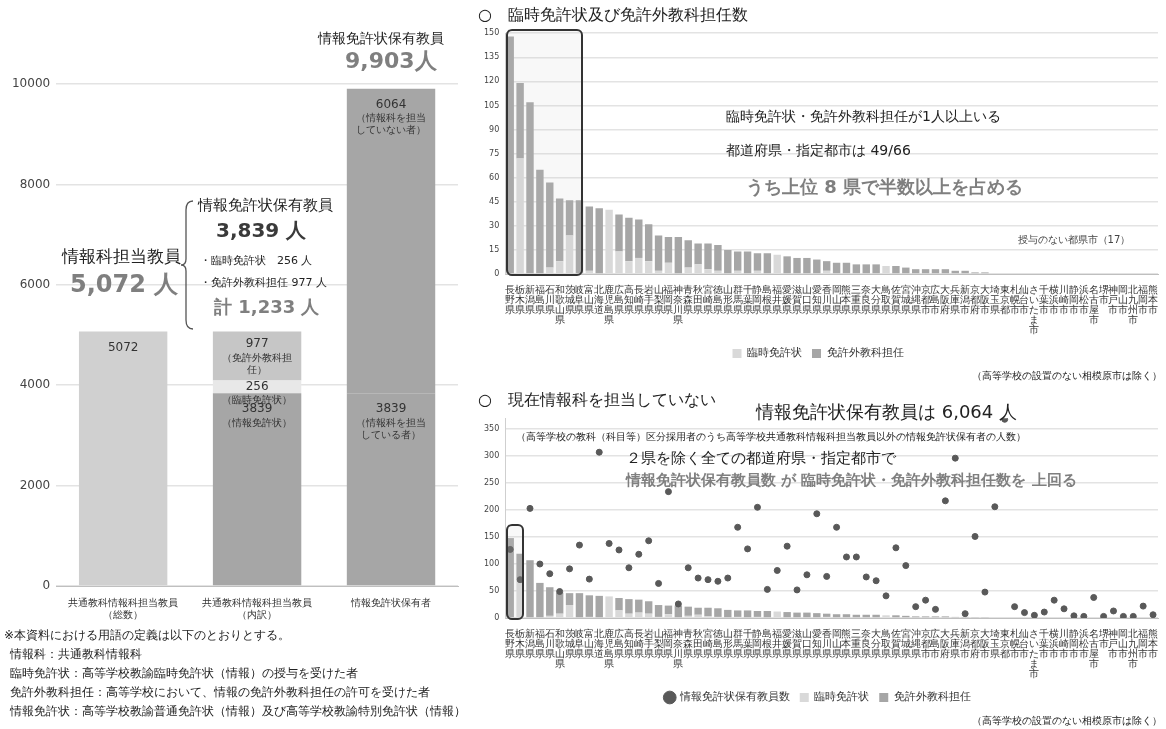  I want to click on chart-title: ○ 現在情報科を担当していない, so click(597, 399).